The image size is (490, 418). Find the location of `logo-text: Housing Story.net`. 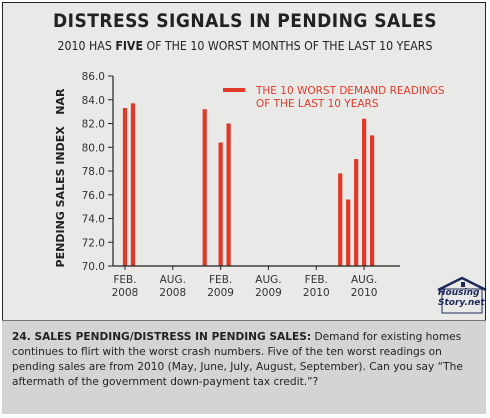

logo-text: Housing Story.net is located at coordinates (464, 298).